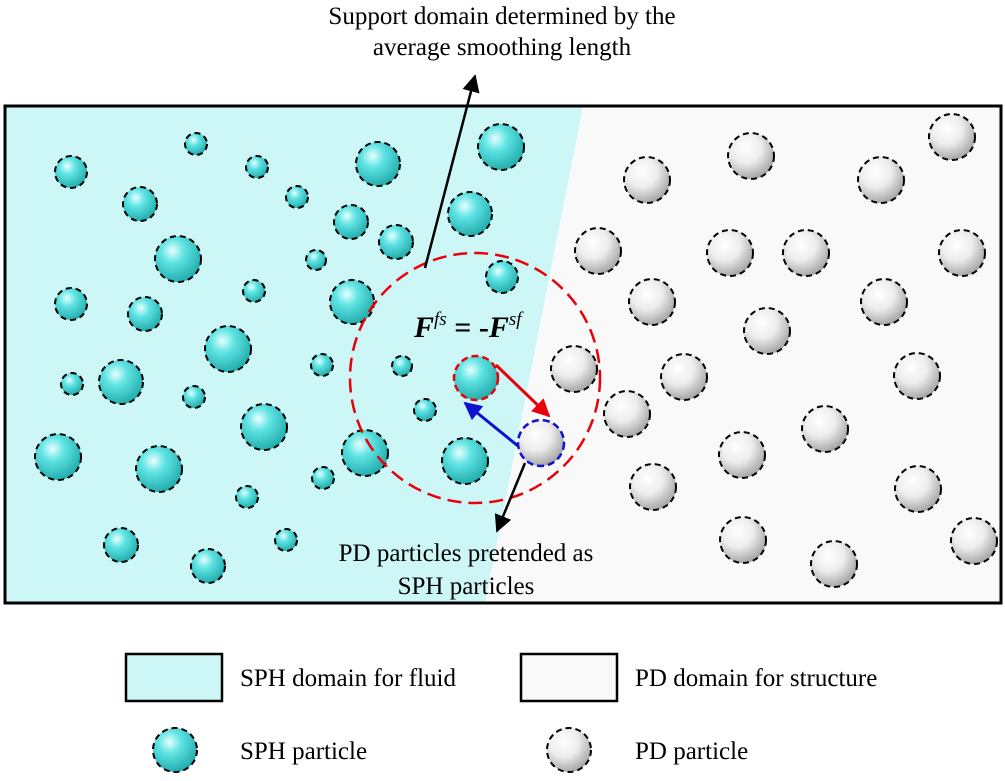 This screenshot has width=1005, height=781. I want to click on legend-pd-particle-icon, so click(569, 750).